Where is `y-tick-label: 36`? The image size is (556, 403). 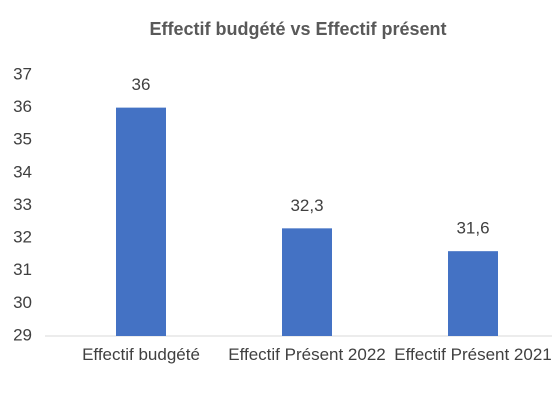
y-tick-label: 36 is located at coordinates (22, 106).